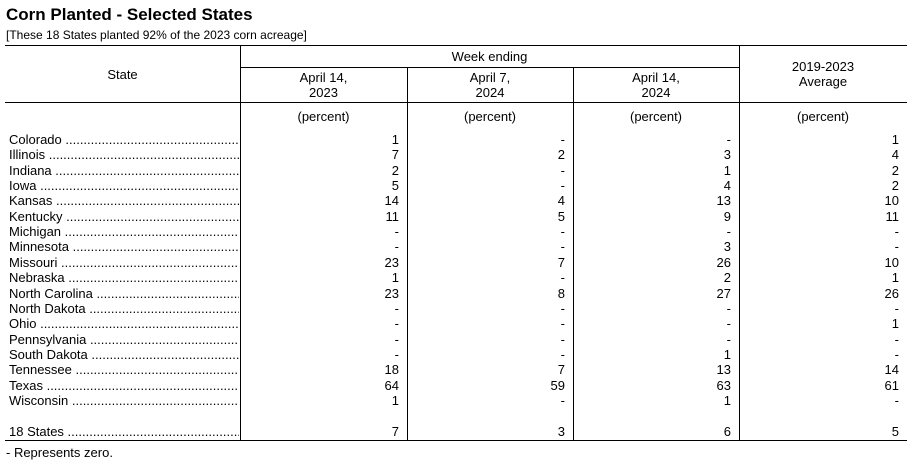  Describe the element at coordinates (124, 293) in the screenshot. I see `state-name: North Carolina` at that location.